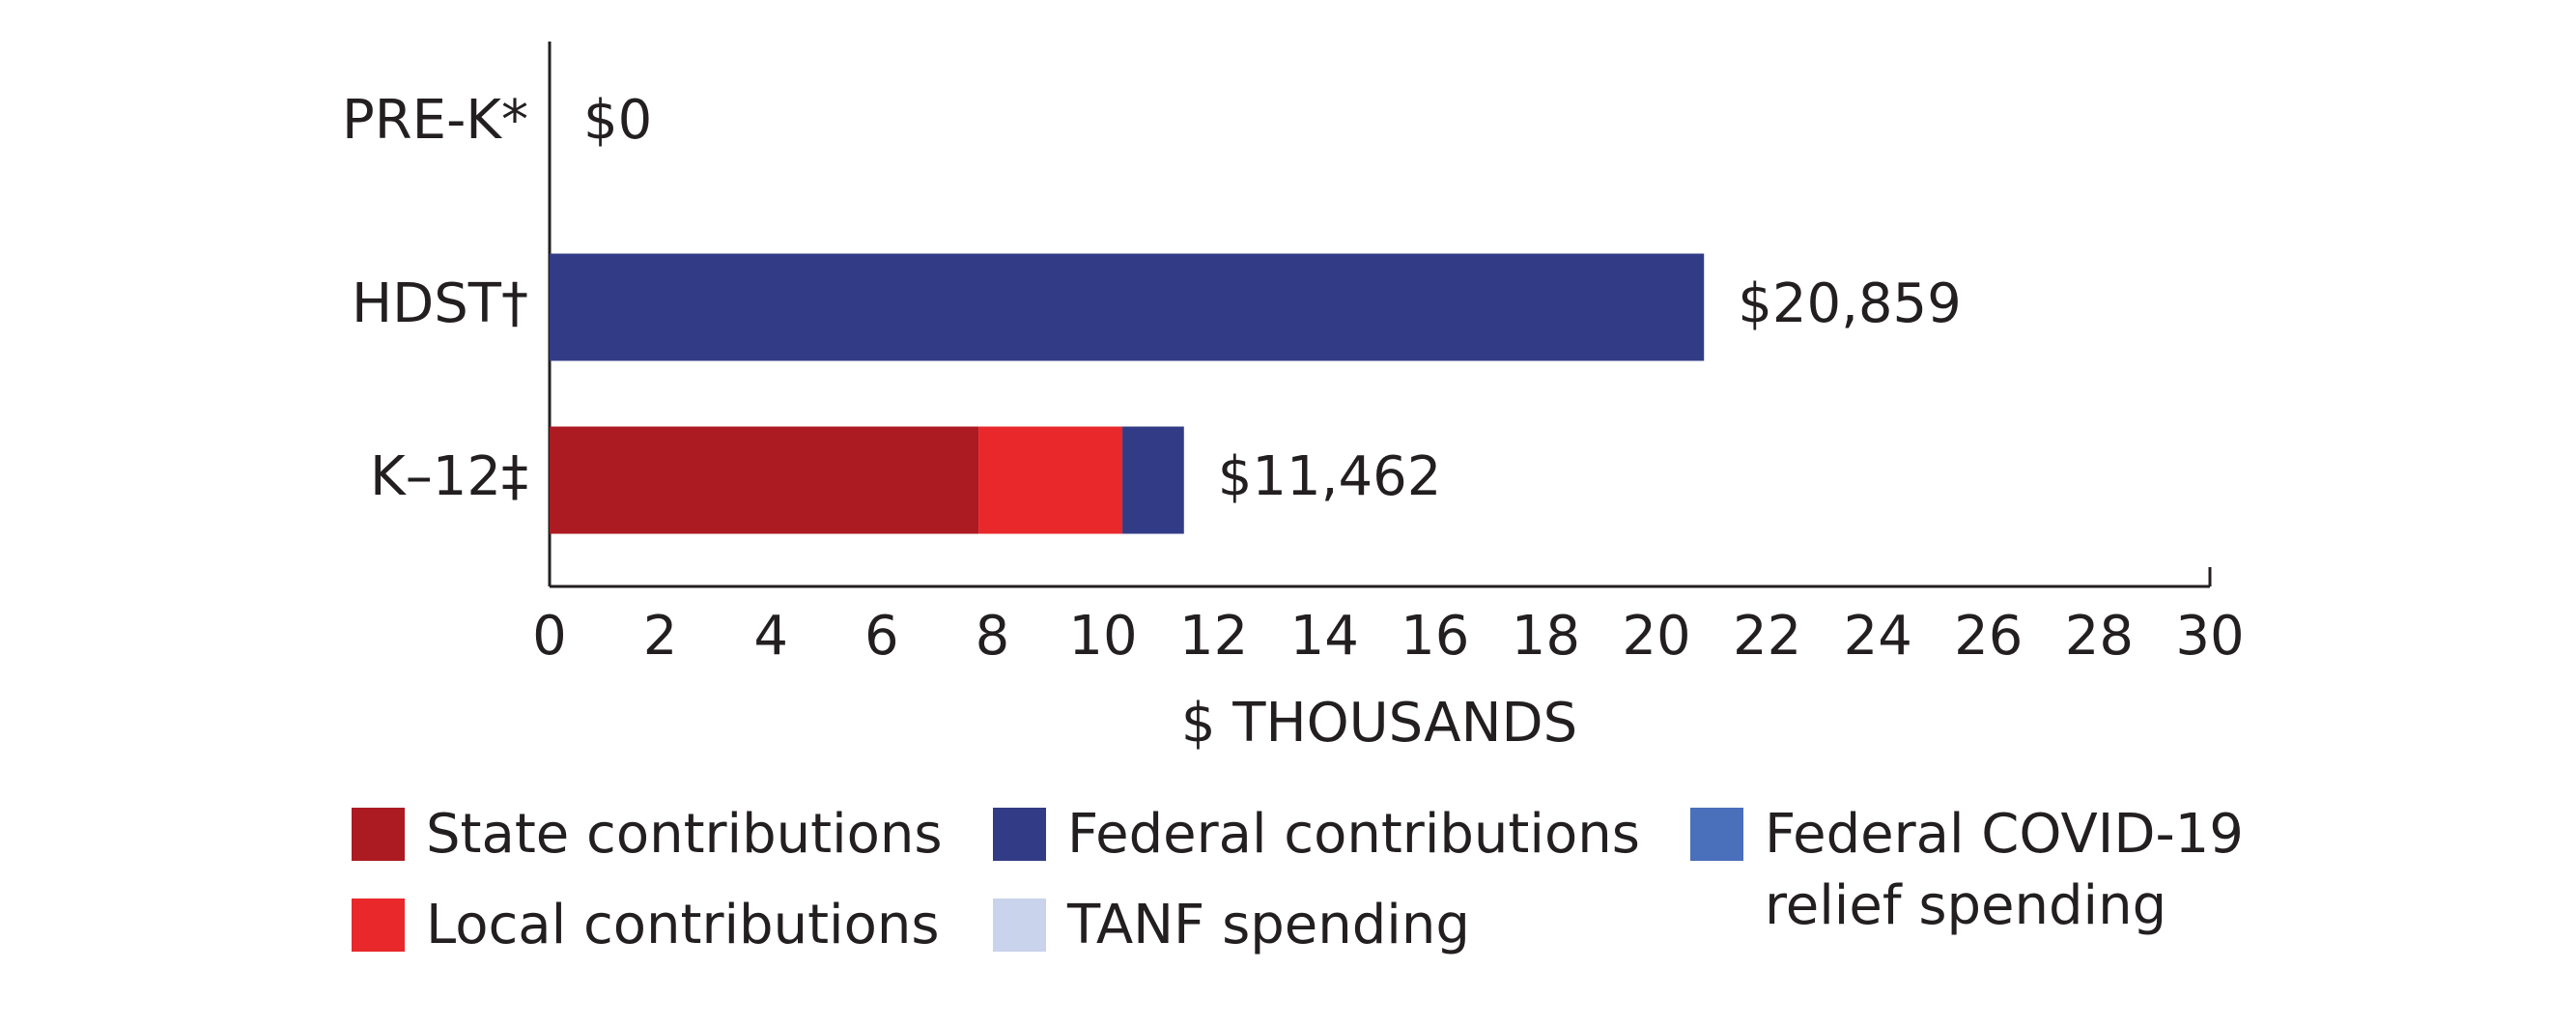 Image resolution: width=2576 pixels, height=1027 pixels. I want to click on legend-item: Federal contributions, so click(1316, 835).